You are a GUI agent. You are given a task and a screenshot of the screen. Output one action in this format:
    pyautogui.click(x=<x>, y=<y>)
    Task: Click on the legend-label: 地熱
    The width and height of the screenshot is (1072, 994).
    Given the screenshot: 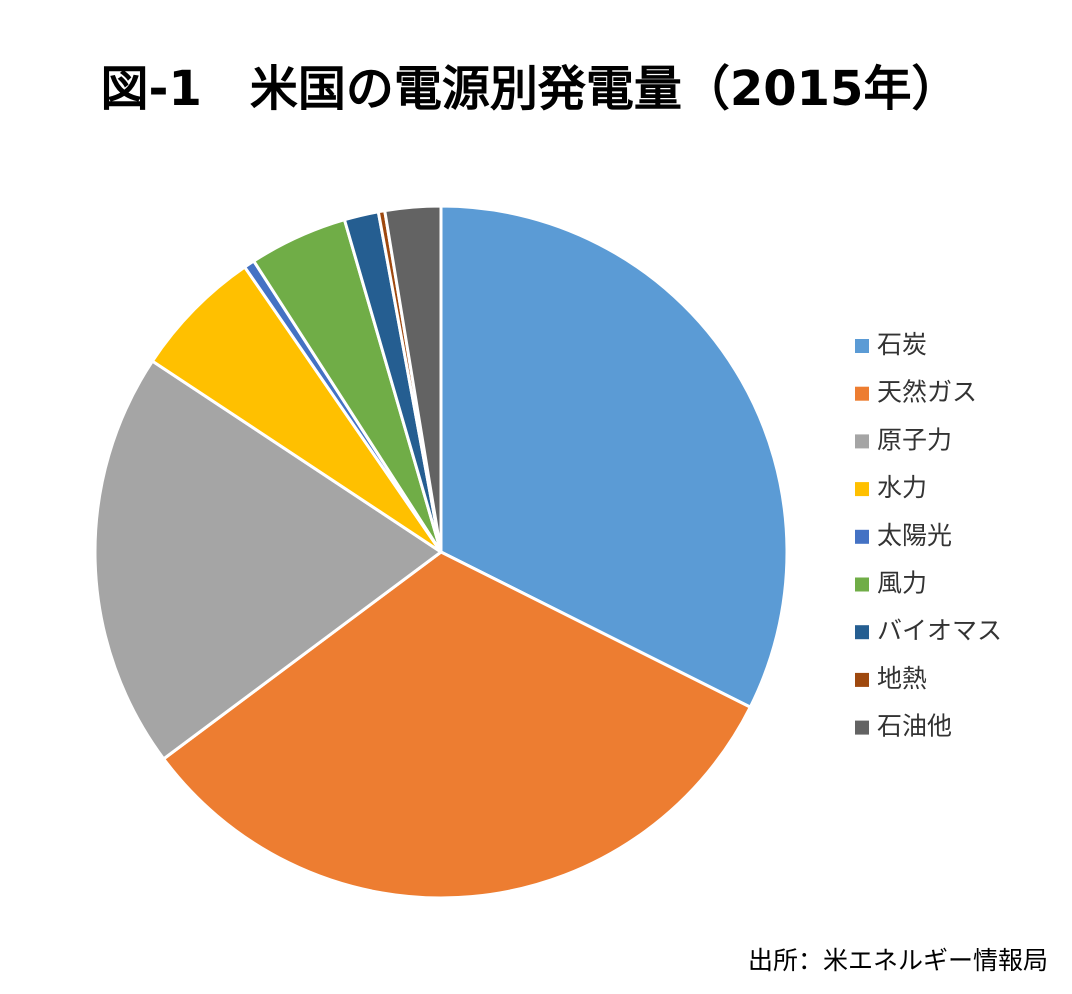 What is the action you would take?
    pyautogui.click(x=902, y=678)
    